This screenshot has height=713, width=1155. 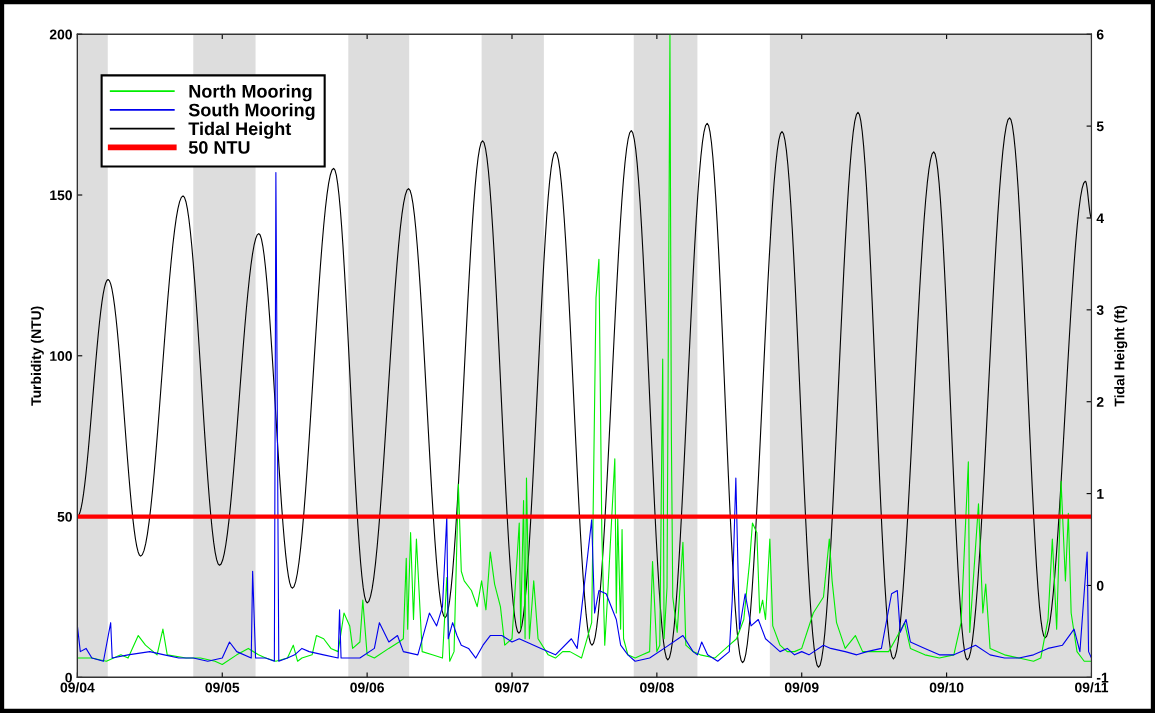 What do you see at coordinates (1100, 494) in the screenshot?
I see `y2-tick-label: 1` at bounding box center [1100, 494].